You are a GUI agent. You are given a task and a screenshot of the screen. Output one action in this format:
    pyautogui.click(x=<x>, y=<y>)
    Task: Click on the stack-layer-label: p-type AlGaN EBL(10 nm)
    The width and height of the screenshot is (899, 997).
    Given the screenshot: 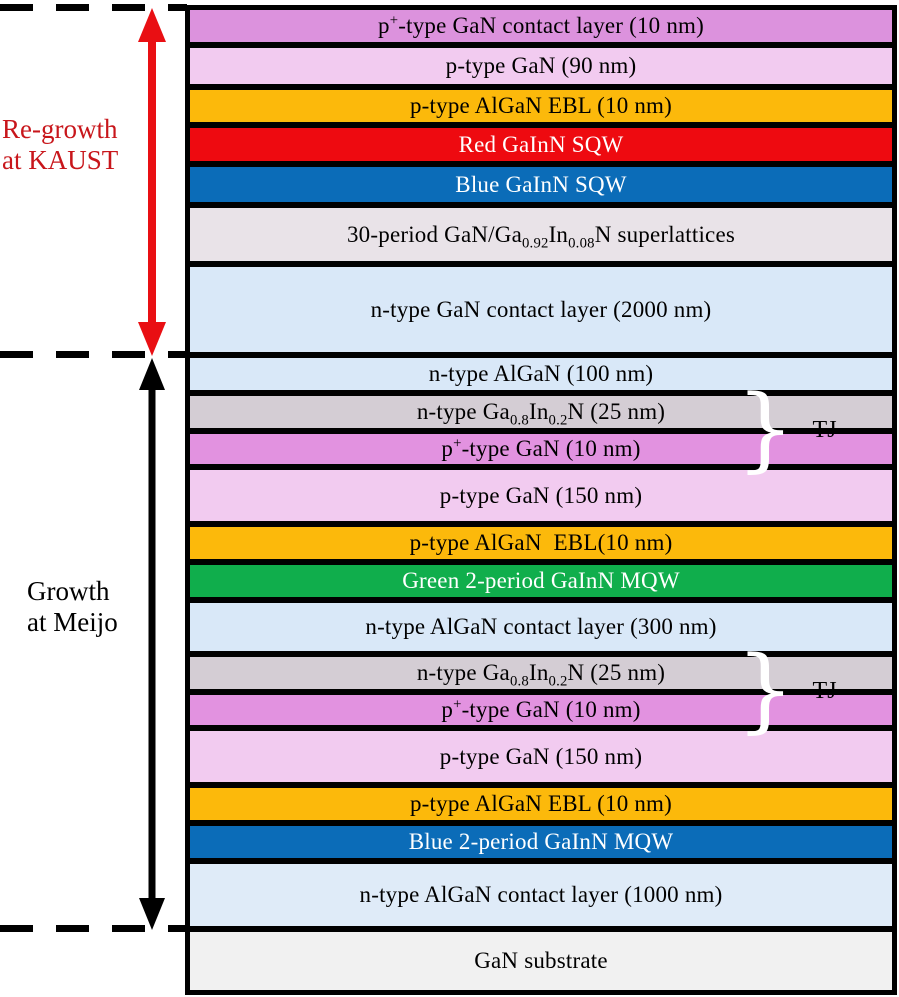 What is the action you would take?
    pyautogui.click(x=541, y=542)
    